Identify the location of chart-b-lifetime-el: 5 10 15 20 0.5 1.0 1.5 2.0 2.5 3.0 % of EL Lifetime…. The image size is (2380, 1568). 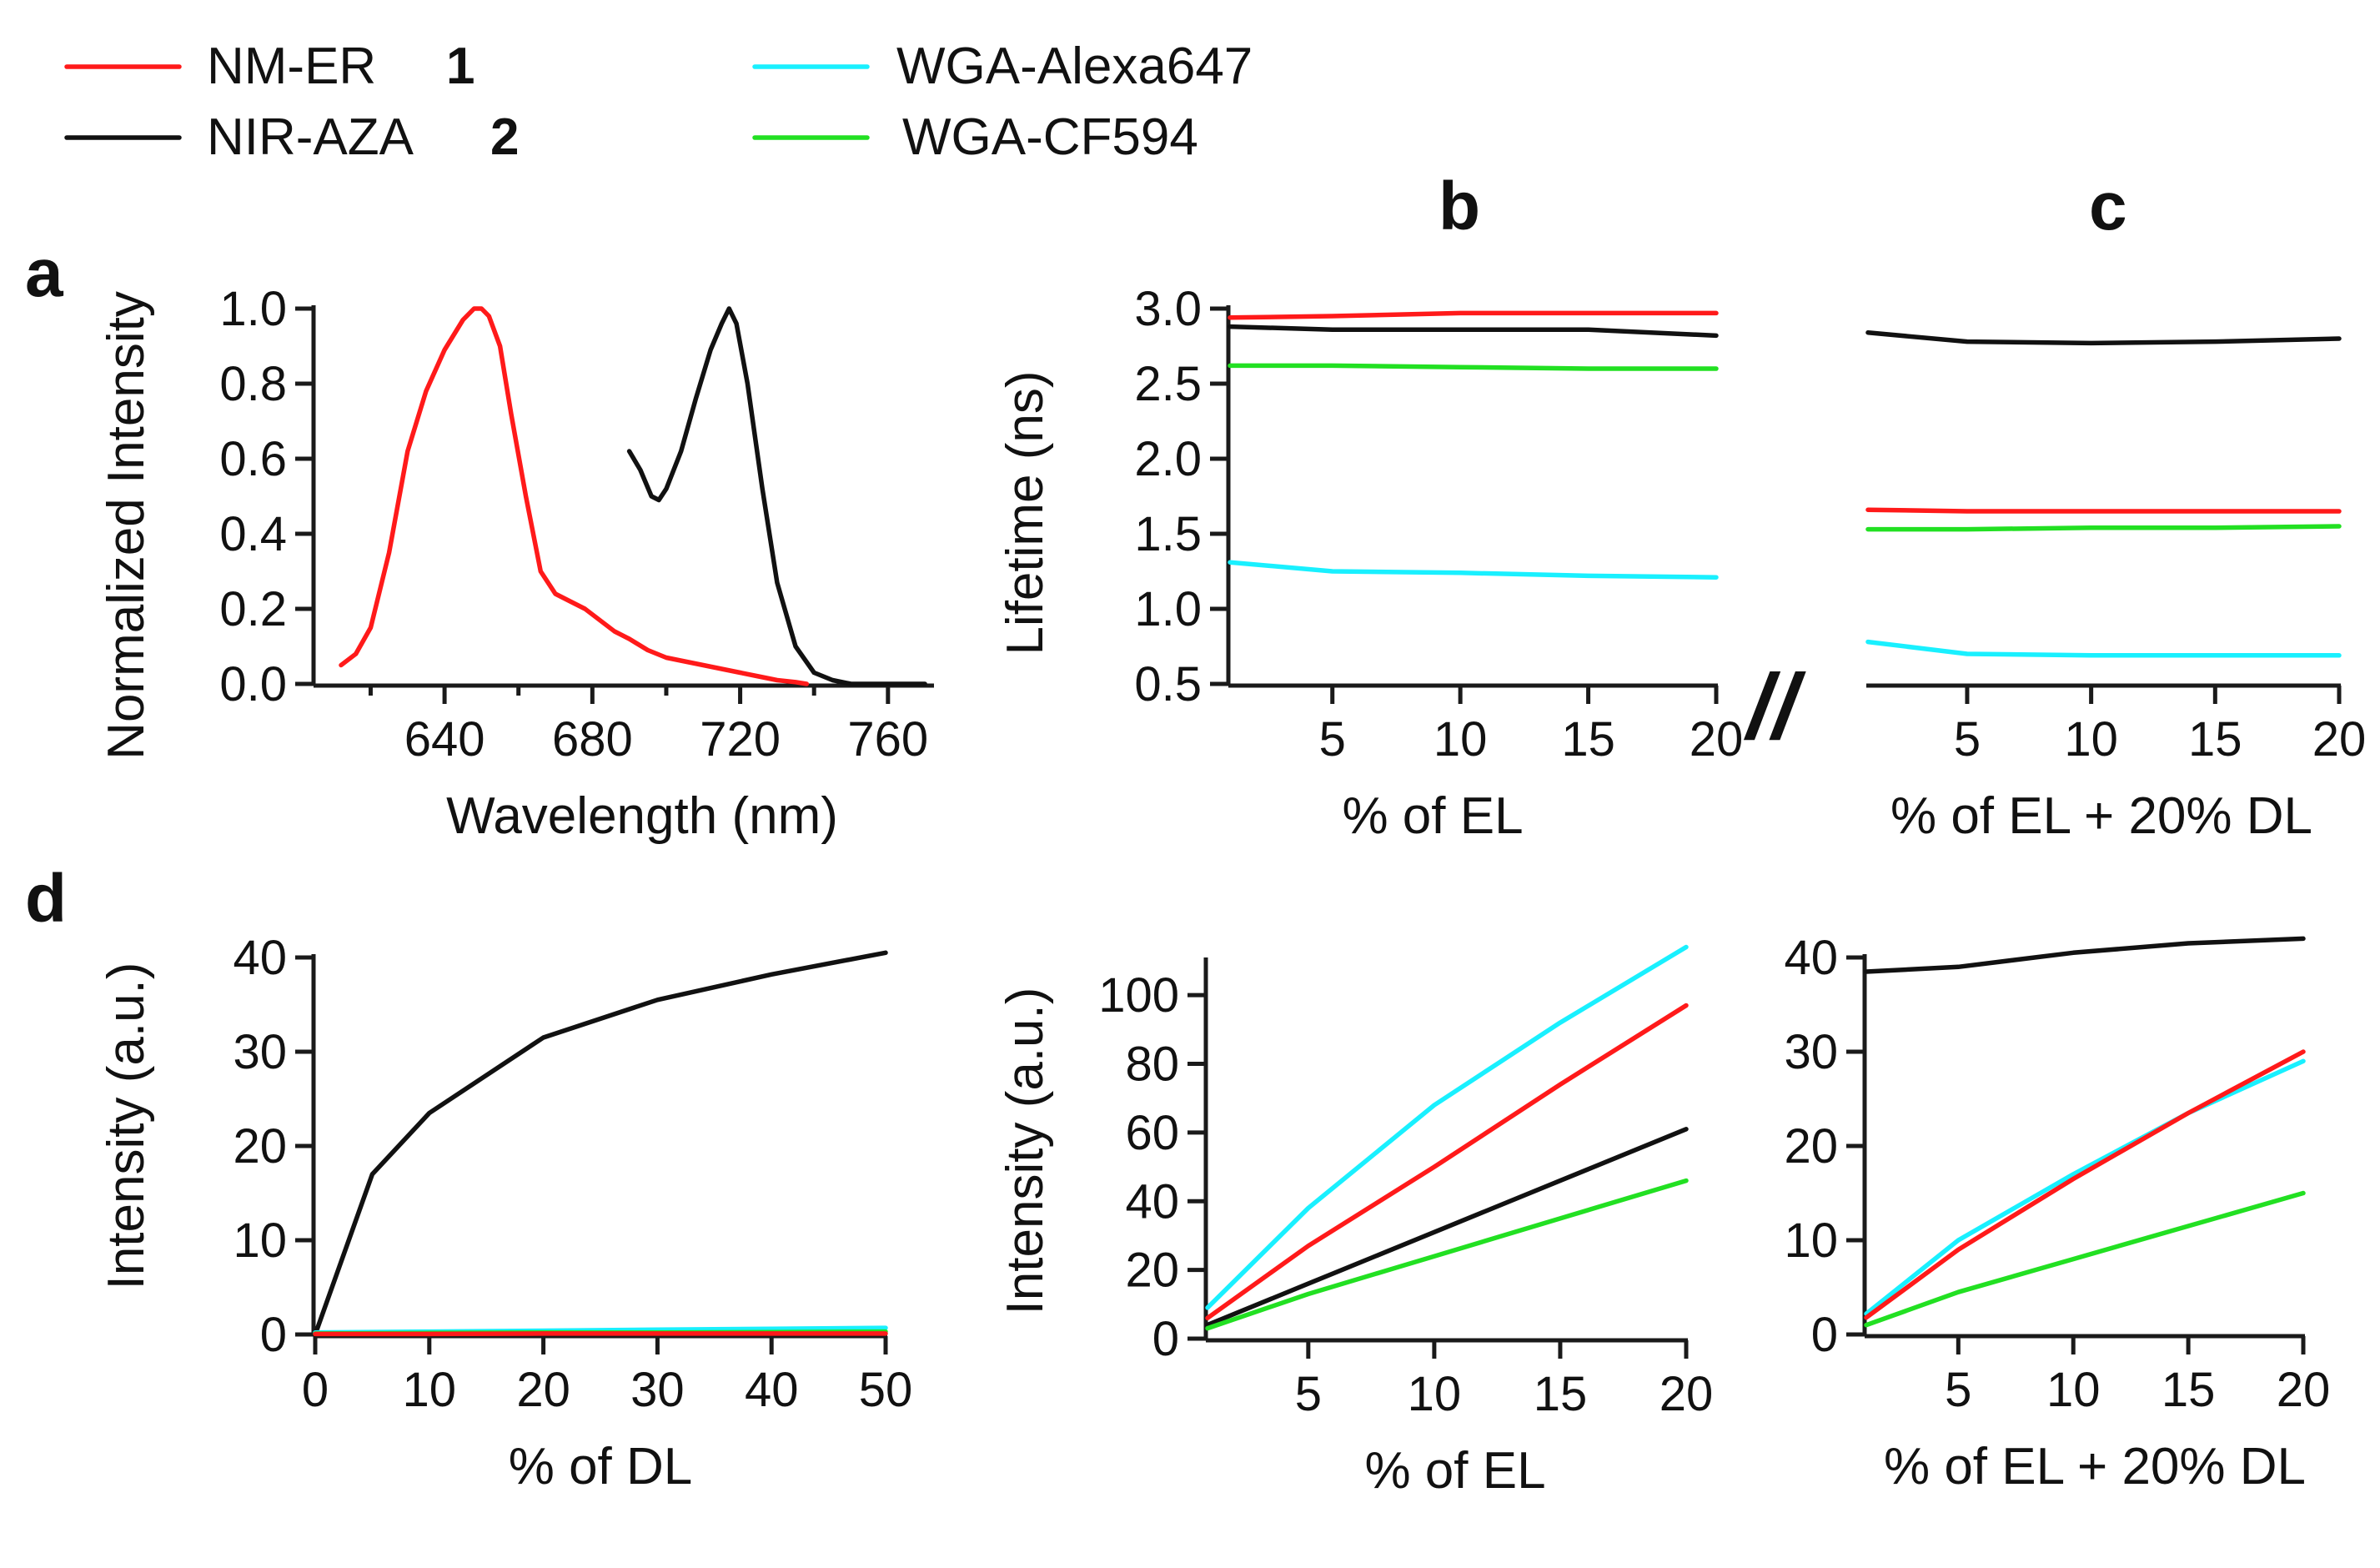
(1370, 563).